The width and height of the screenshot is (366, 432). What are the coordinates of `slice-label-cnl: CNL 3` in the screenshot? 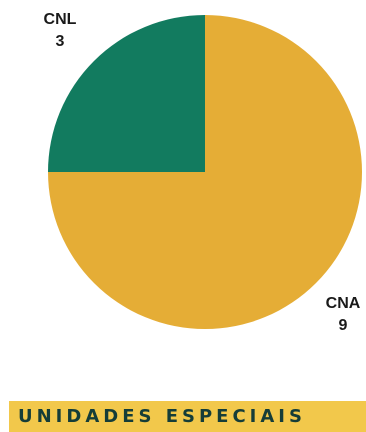 It's located at (60, 30).